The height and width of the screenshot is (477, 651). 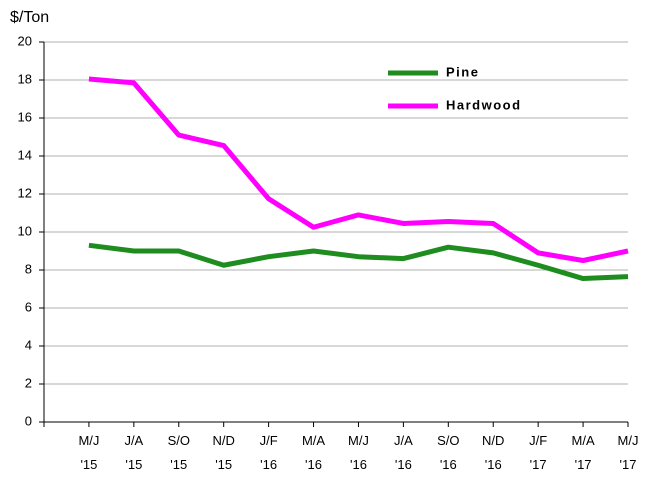 What do you see at coordinates (403, 452) in the screenshot?
I see `x-tick-label: J/A '16` at bounding box center [403, 452].